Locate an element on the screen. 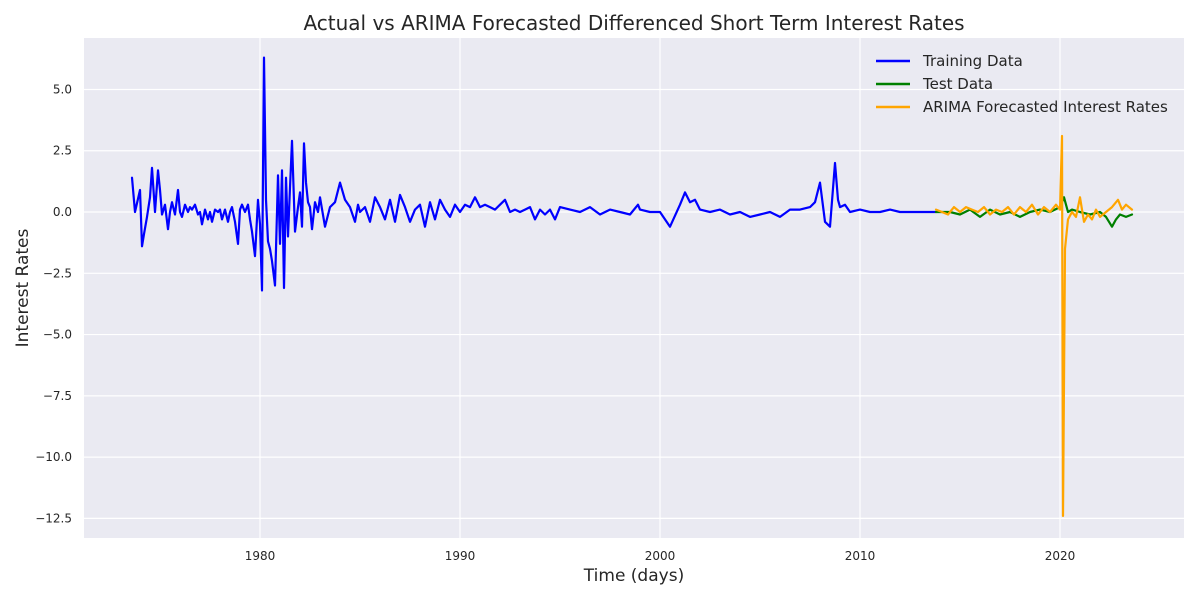 The image size is (1200, 600). y-tick-label: −2.5 is located at coordinates (57, 273).